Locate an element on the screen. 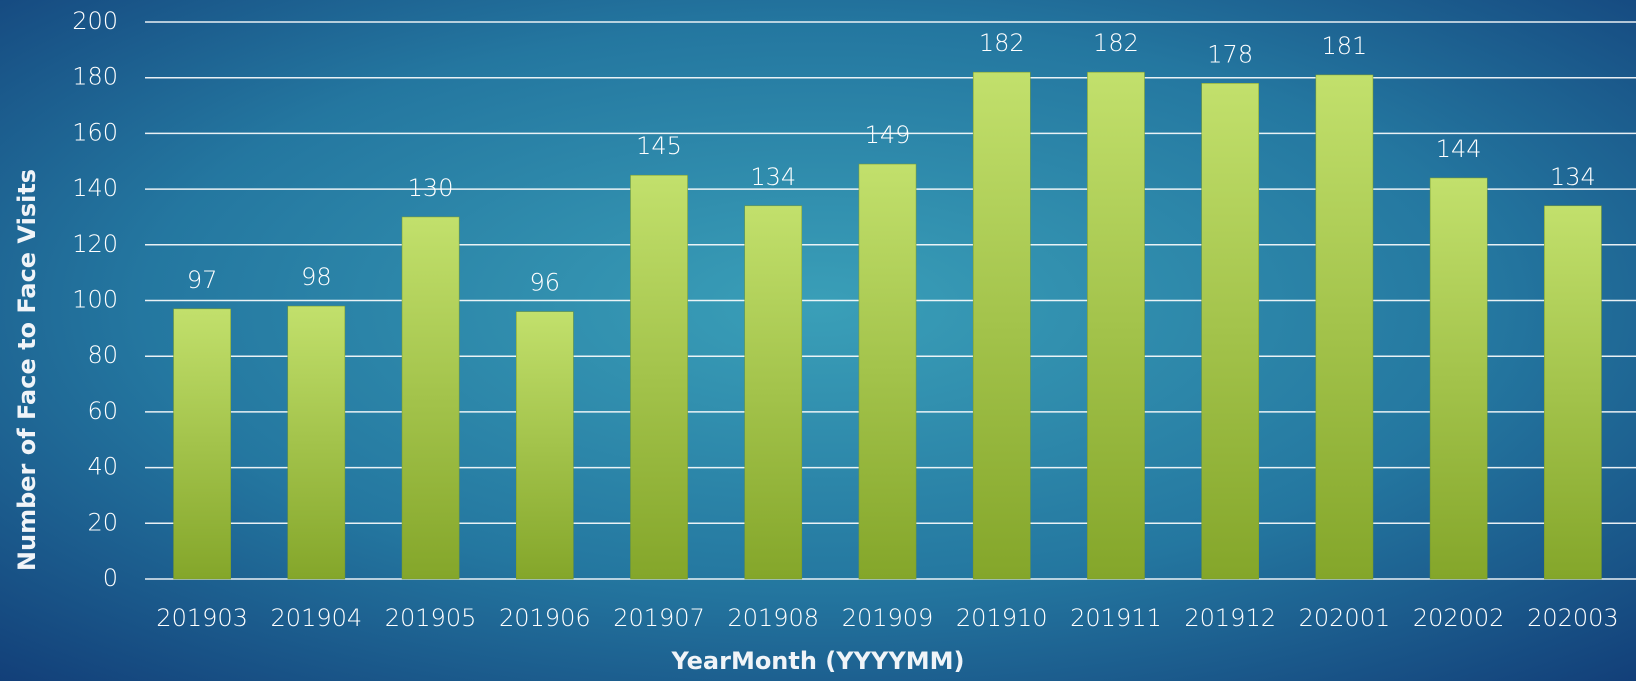  x-tick-label: 201912 is located at coordinates (1230, 618).